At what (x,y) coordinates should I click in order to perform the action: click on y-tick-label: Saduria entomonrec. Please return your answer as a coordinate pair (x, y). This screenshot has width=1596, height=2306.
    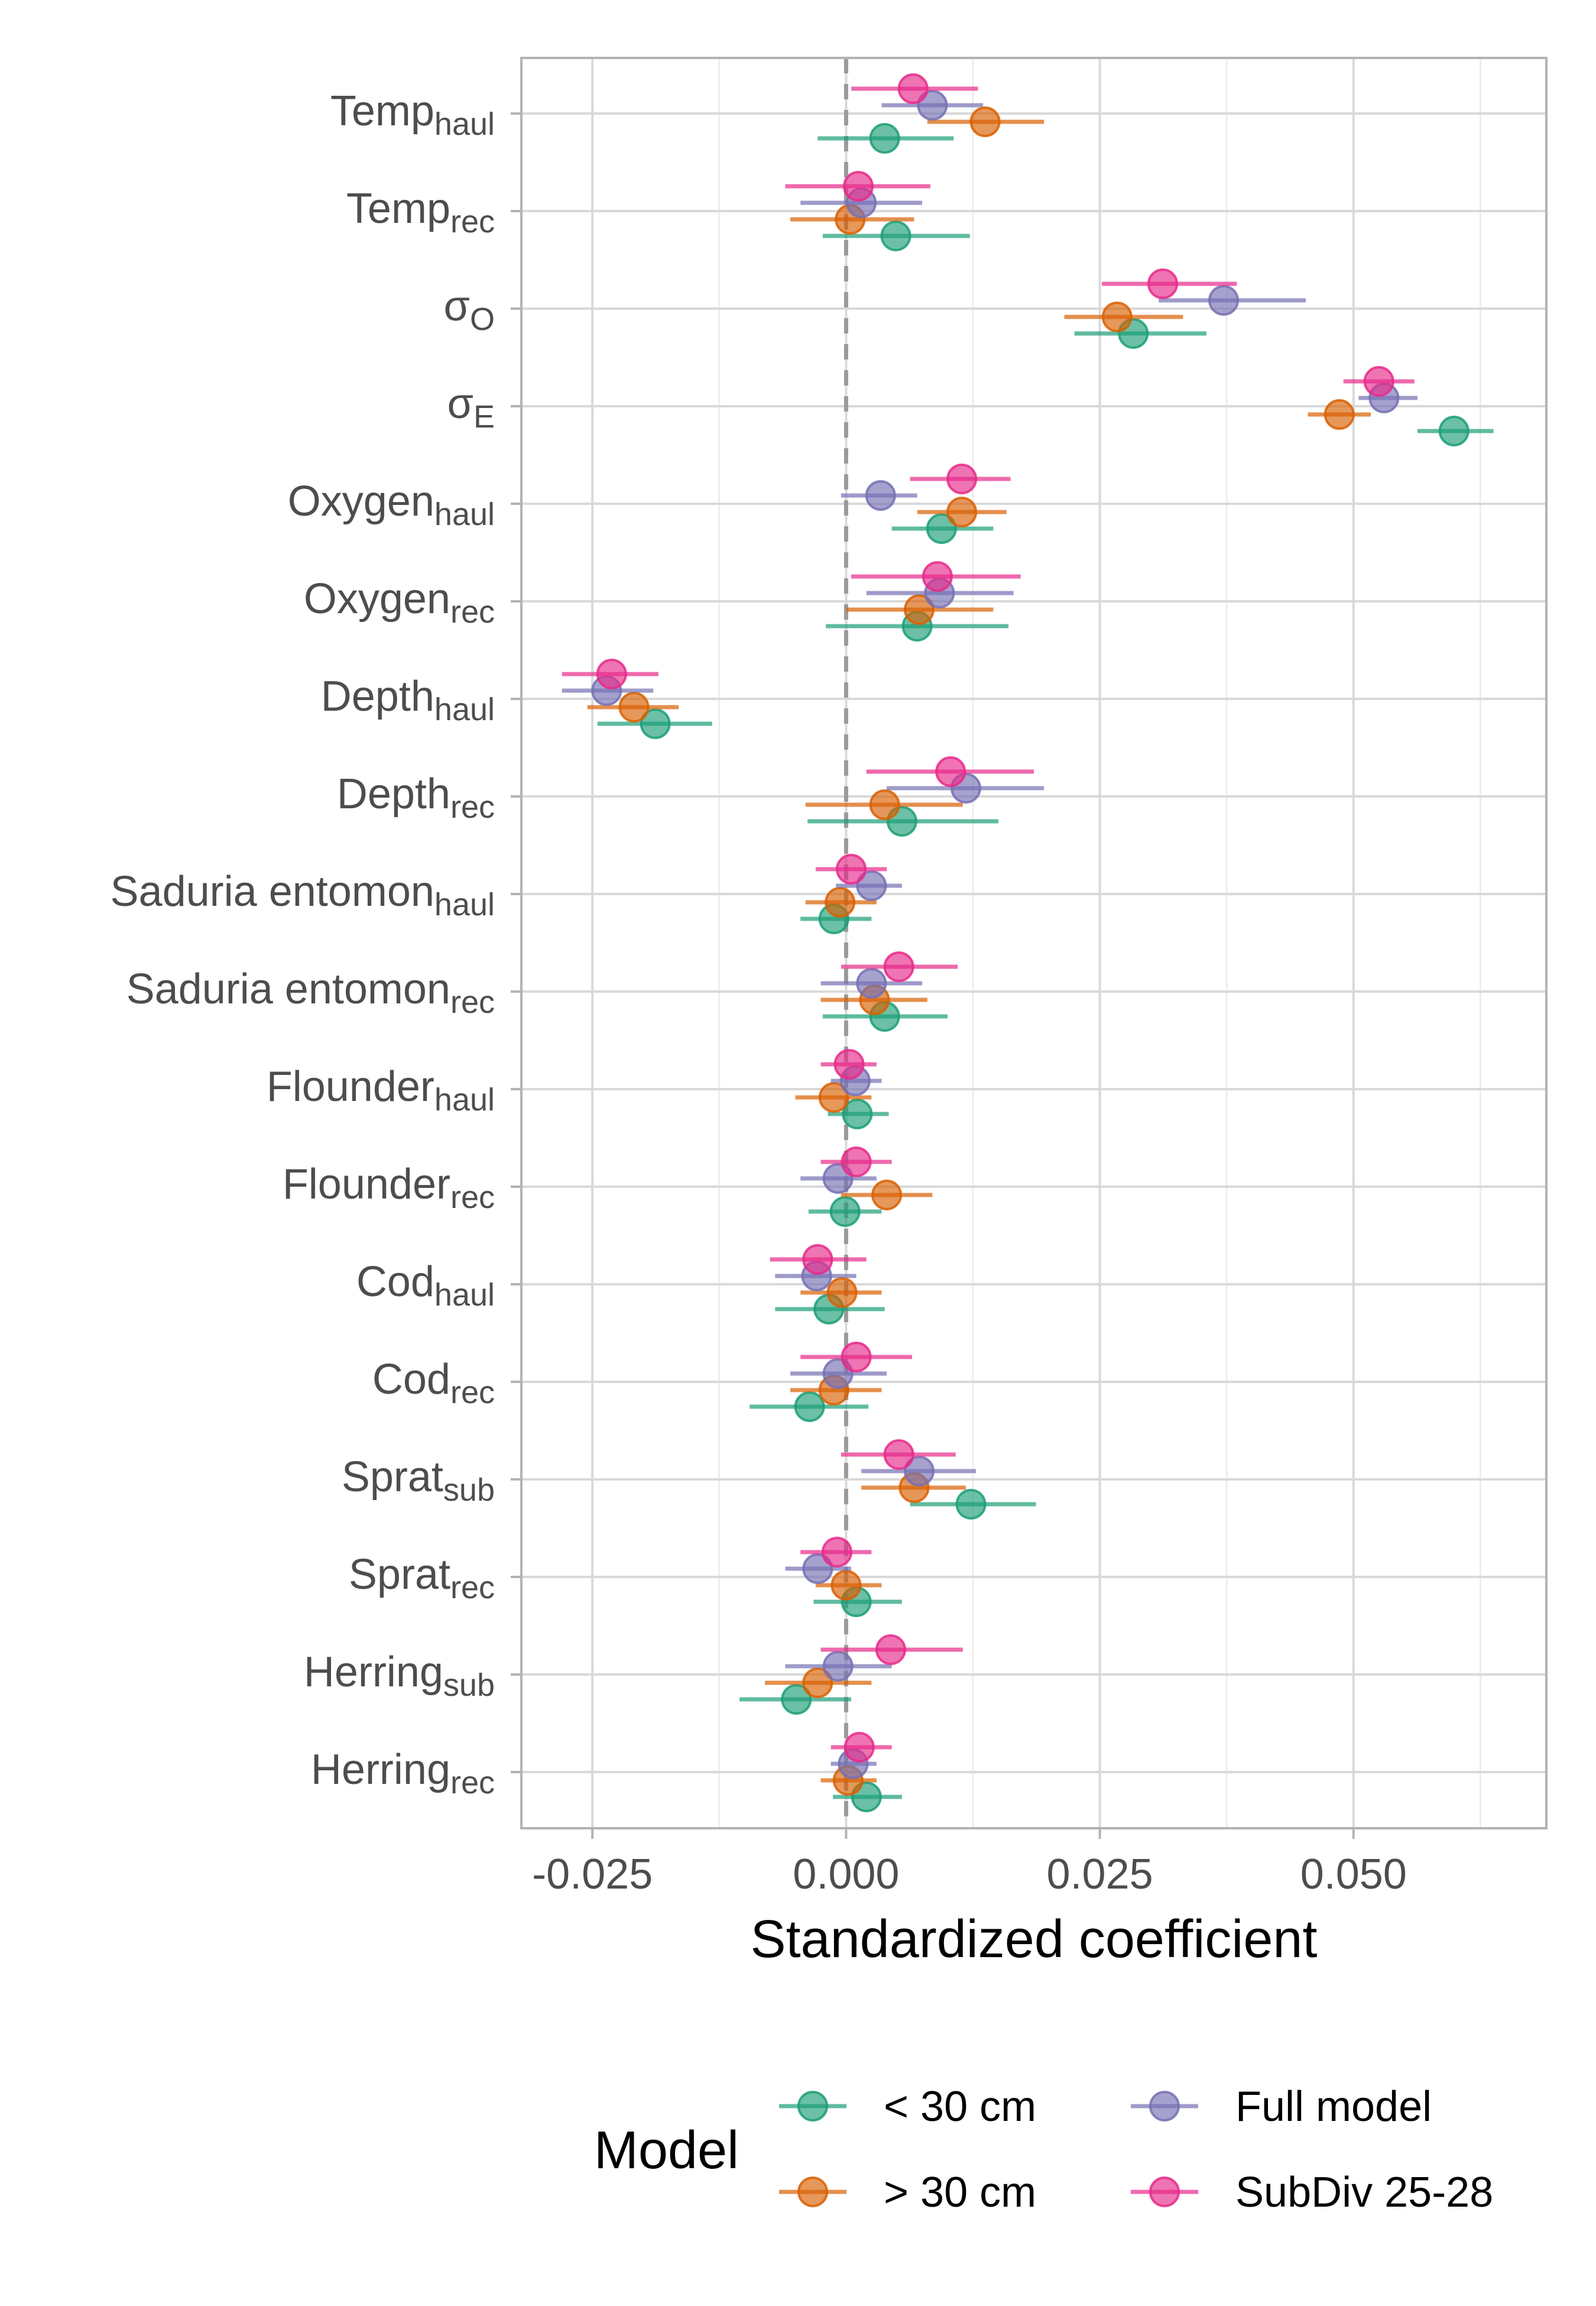
    Looking at the image, I should click on (310, 993).